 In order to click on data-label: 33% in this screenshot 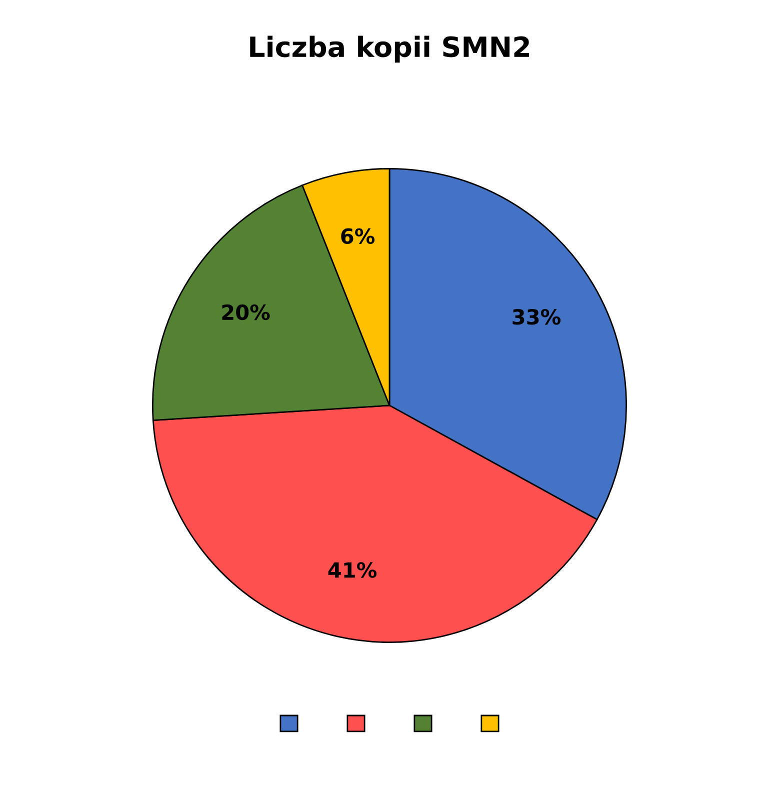, I will do `click(536, 316)`.